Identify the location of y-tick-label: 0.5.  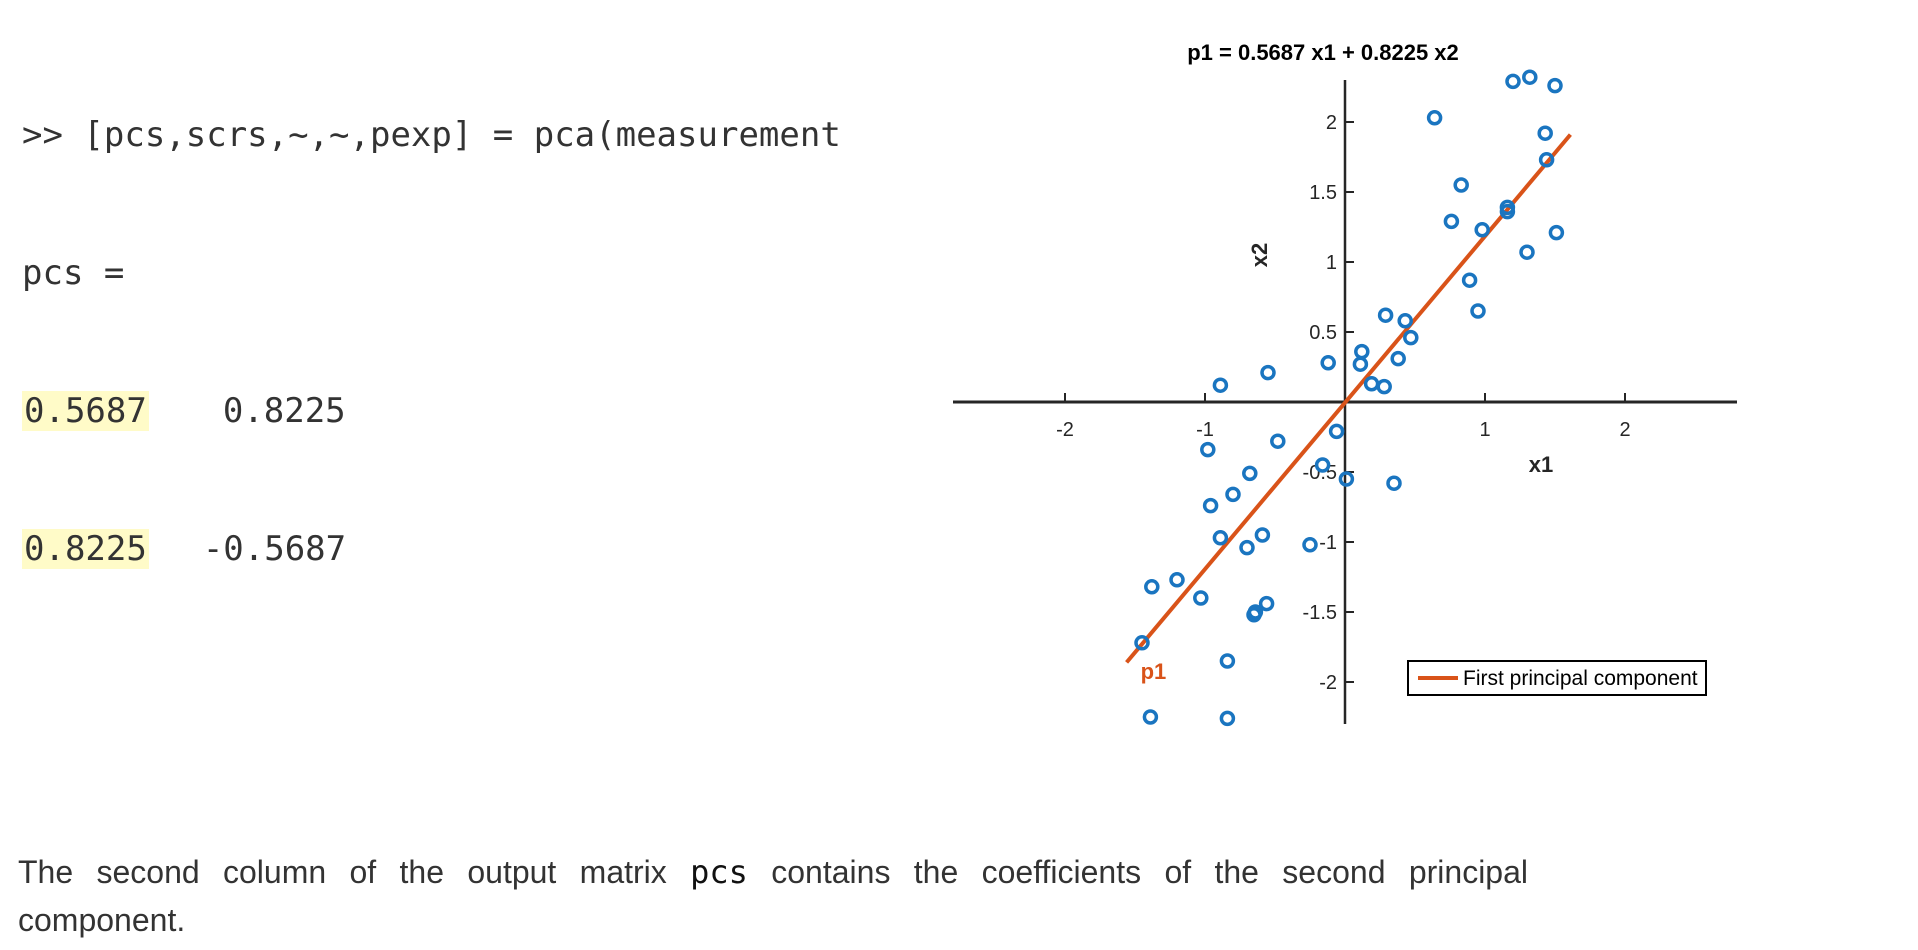
(1323, 333).